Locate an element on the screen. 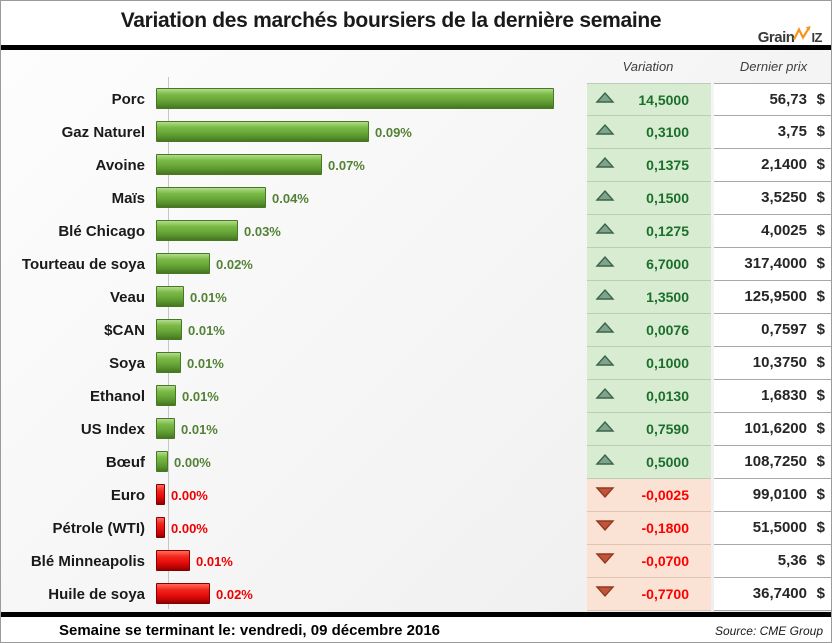 The image size is (832, 643). last-price-value: 36,7400 is located at coordinates (779, 593).